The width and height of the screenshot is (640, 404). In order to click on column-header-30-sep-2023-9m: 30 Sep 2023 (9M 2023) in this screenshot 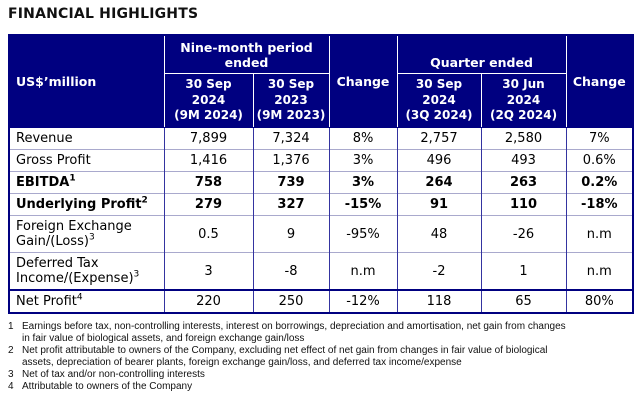, I will do `click(291, 100)`.